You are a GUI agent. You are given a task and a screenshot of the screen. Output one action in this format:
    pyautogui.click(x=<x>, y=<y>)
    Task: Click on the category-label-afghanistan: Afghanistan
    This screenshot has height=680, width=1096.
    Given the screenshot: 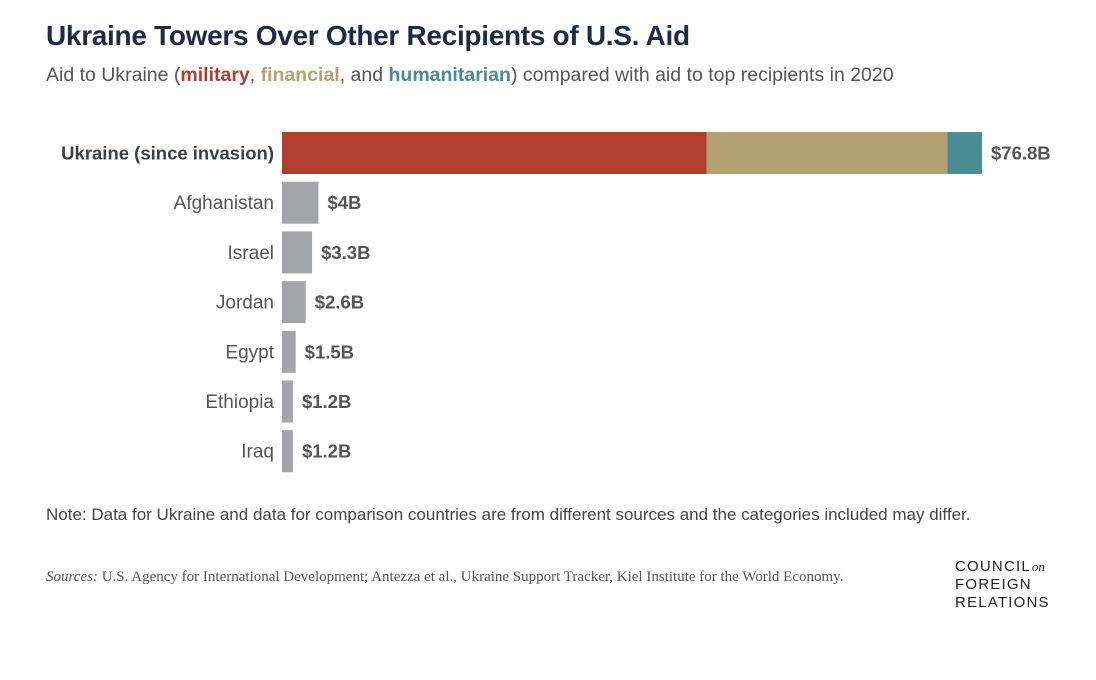 What is the action you would take?
    pyautogui.click(x=224, y=203)
    